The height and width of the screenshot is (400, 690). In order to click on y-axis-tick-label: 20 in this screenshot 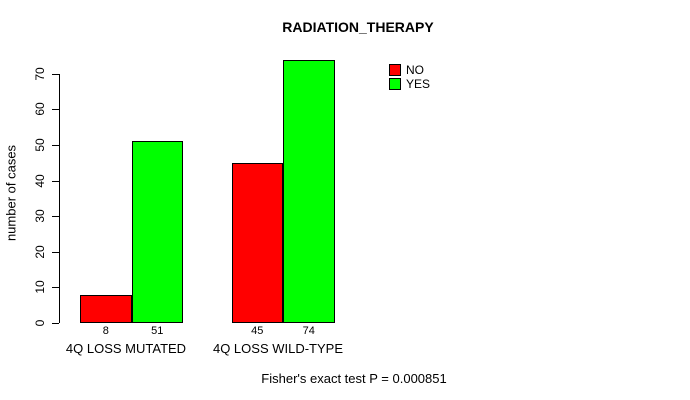, I will do `click(40, 252)`.